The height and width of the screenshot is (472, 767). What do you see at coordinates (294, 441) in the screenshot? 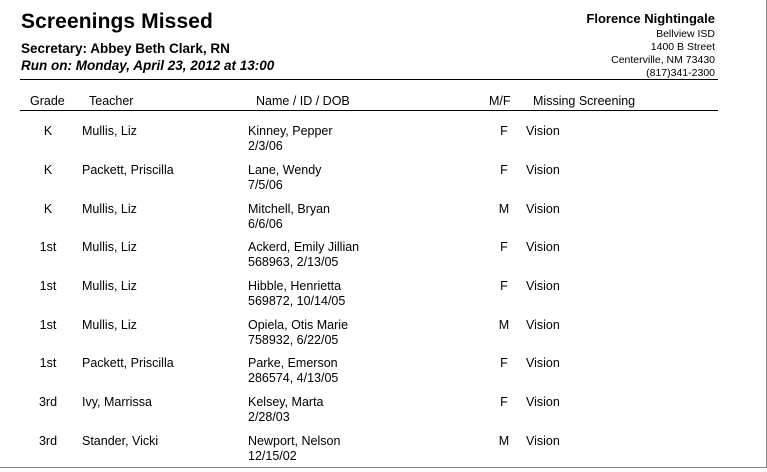
I see `student-name-cell: Newport, Nelson` at bounding box center [294, 441].